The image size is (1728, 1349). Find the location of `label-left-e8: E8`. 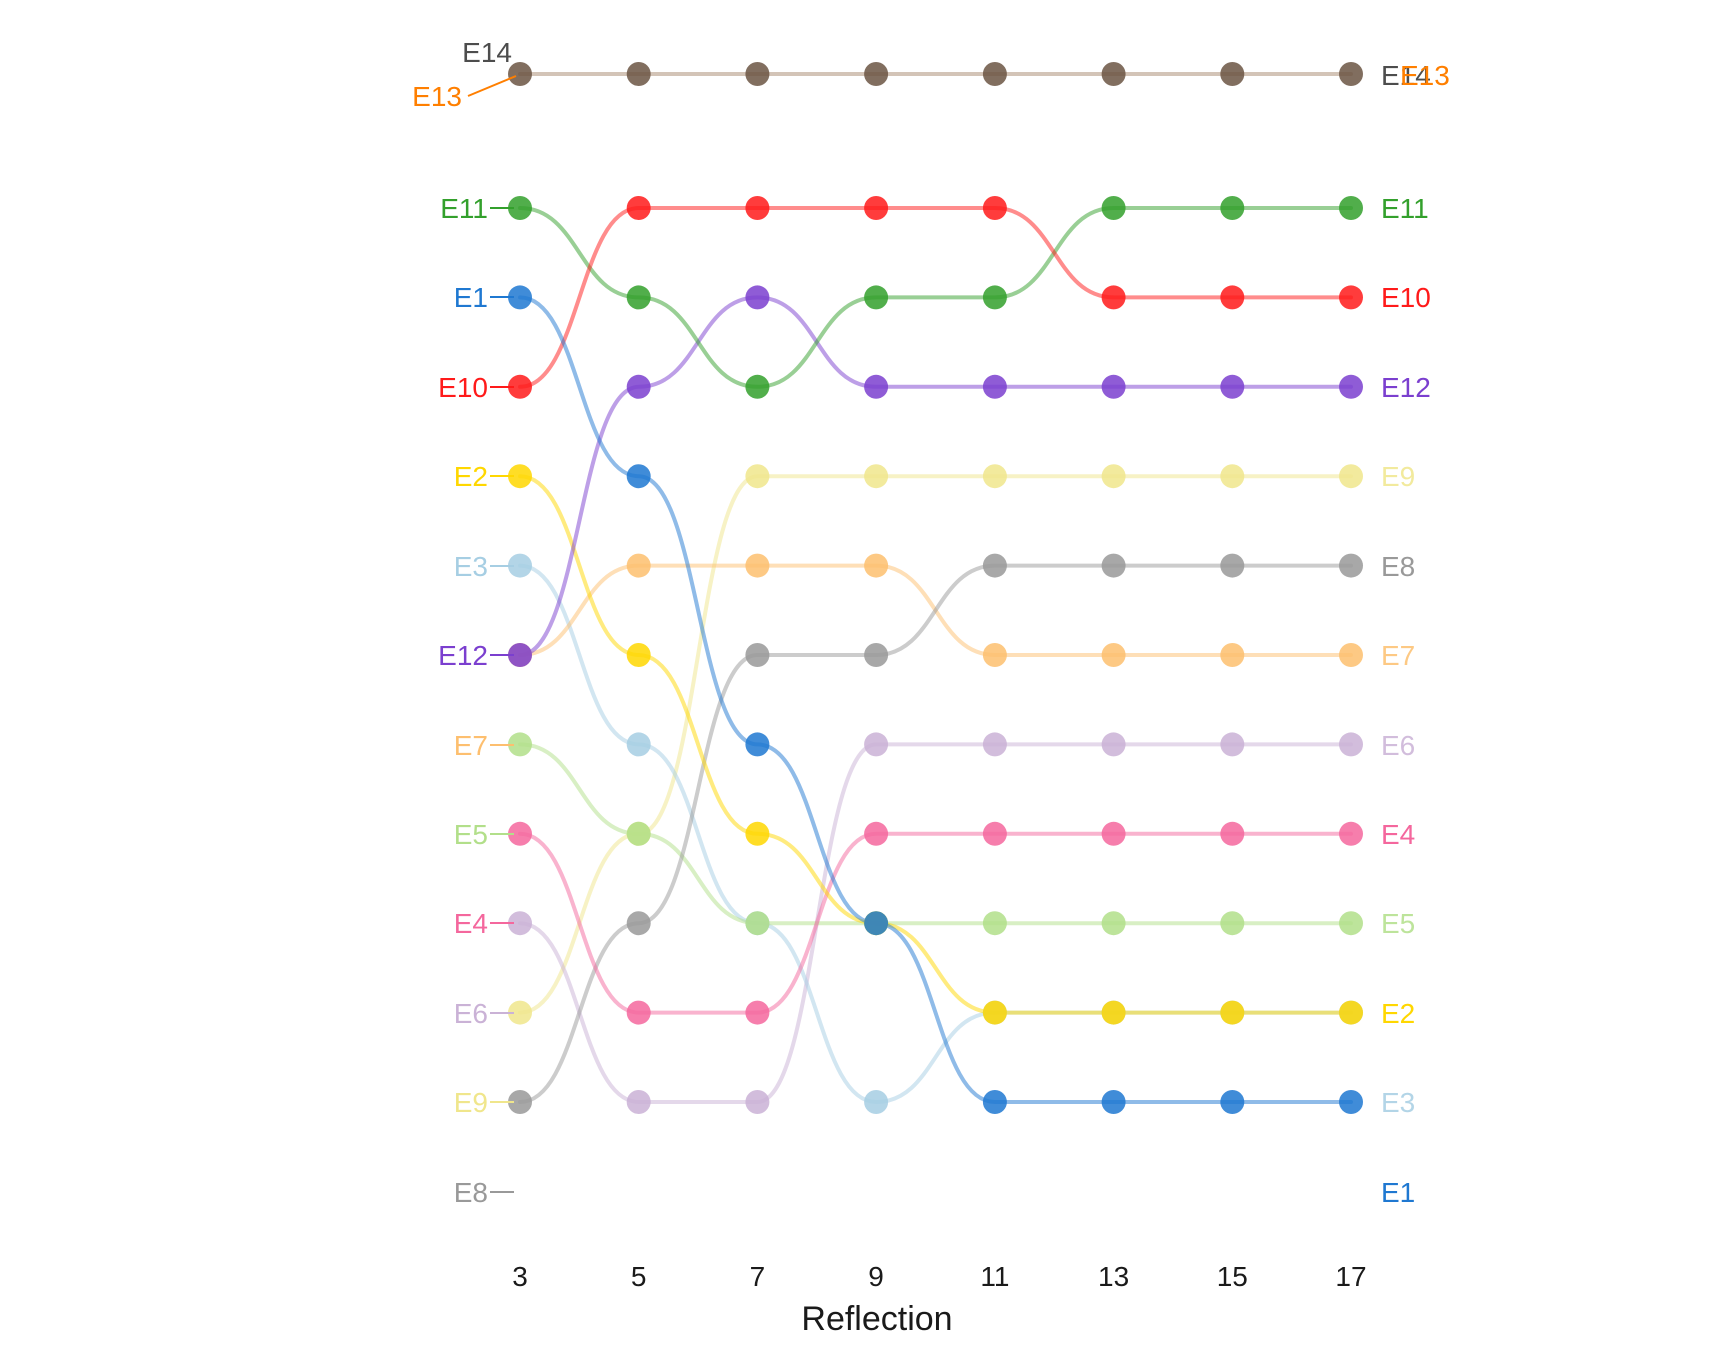

label-left-e8: E8 is located at coordinates (471, 1192).